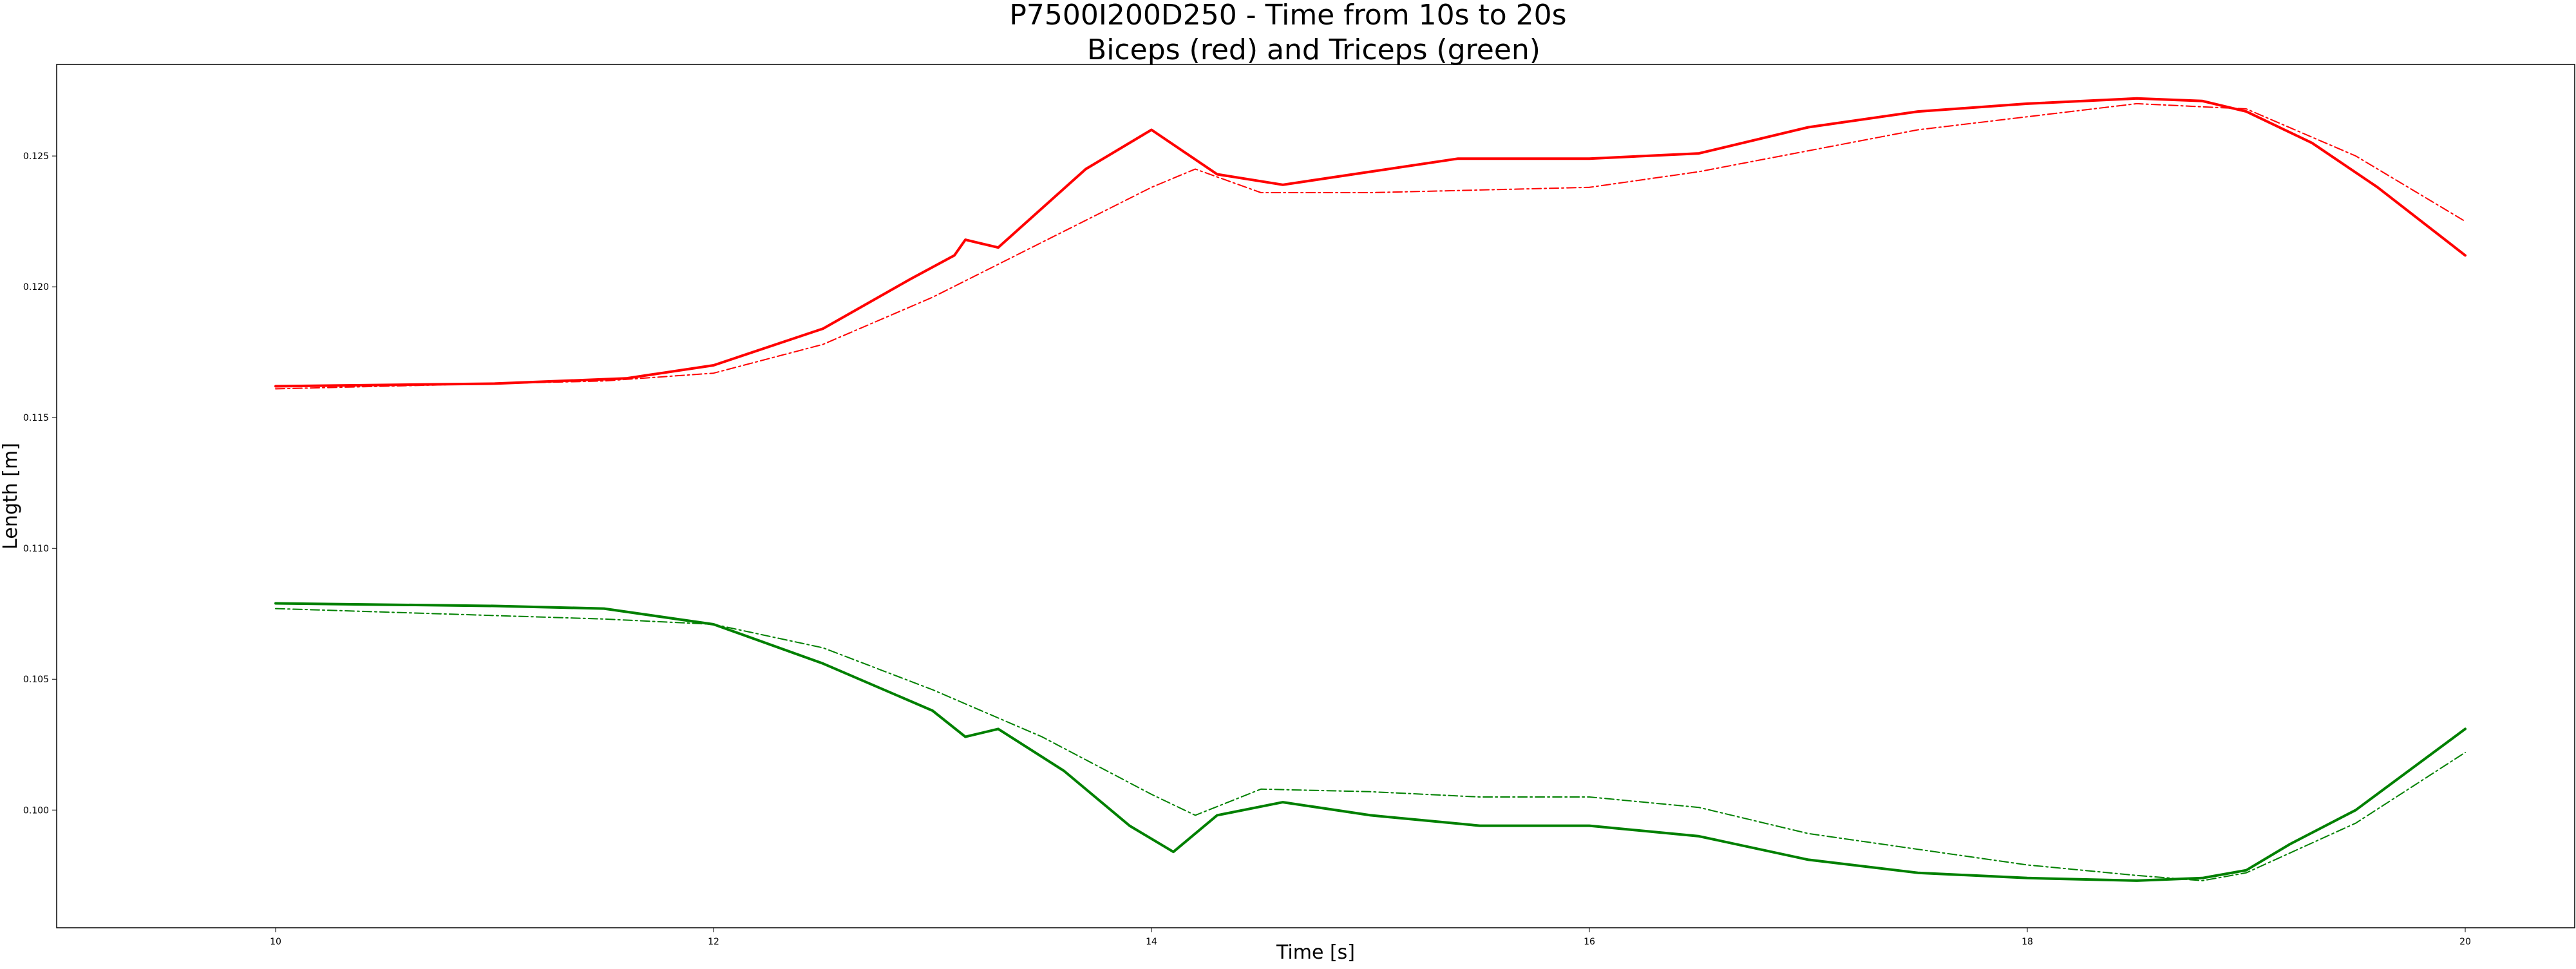  What do you see at coordinates (275, 942) in the screenshot?
I see `x-tick-label: 10` at bounding box center [275, 942].